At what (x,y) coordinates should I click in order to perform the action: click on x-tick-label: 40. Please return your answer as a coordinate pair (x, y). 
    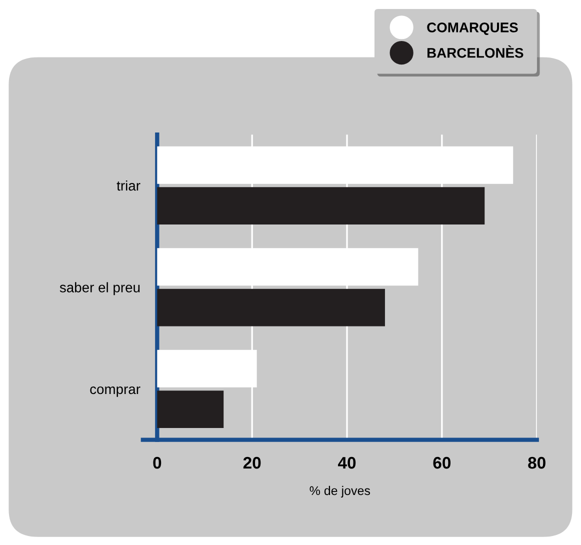
    Looking at the image, I should click on (347, 462).